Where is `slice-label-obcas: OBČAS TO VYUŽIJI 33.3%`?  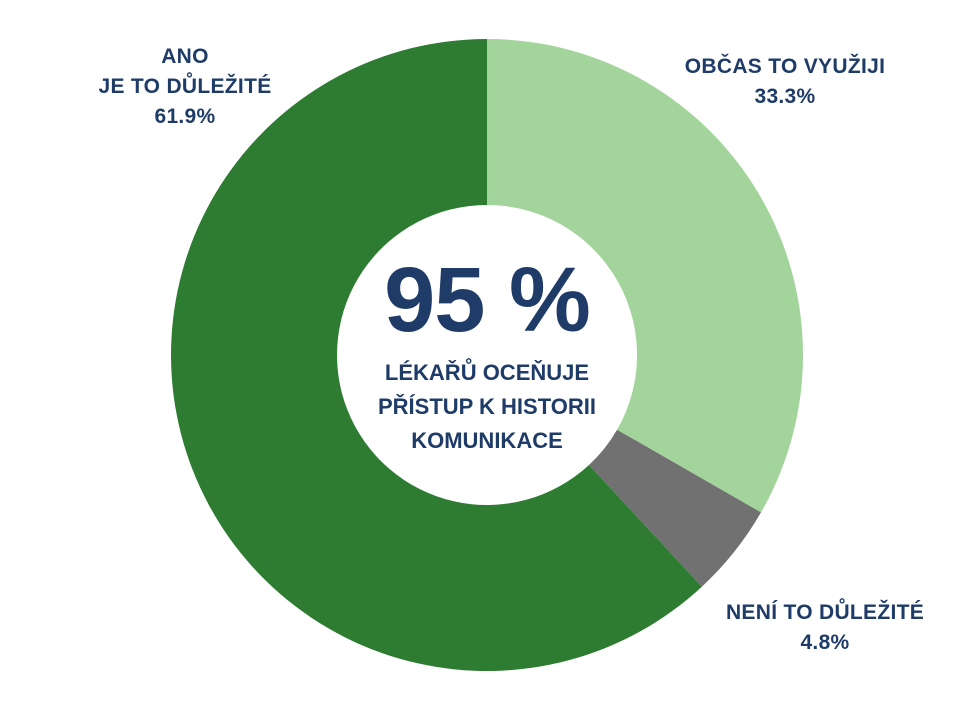
slice-label-obcas: OBČAS TO VYUŽIJI 33.3% is located at coordinates (785, 82).